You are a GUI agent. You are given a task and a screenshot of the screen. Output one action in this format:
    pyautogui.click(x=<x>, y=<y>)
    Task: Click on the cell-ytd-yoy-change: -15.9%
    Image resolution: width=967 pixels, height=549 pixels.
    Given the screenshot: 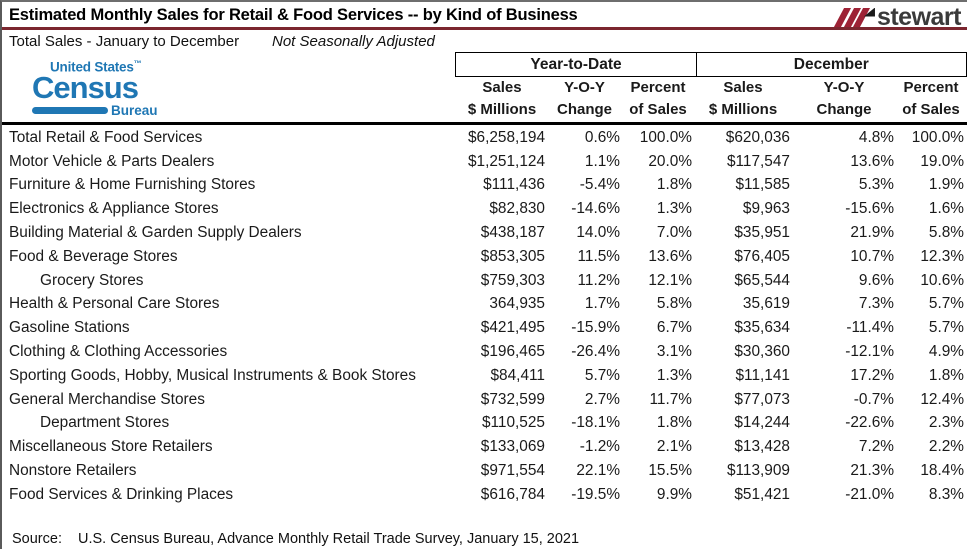 What is the action you would take?
    pyautogui.click(x=595, y=328)
    